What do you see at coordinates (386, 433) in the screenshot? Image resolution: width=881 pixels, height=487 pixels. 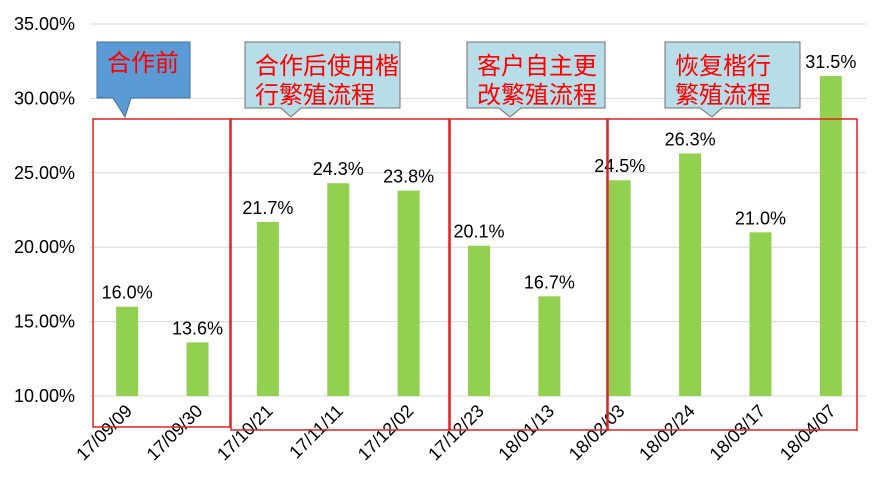 I see `x-tick-label: 17/12/02` at bounding box center [386, 433].